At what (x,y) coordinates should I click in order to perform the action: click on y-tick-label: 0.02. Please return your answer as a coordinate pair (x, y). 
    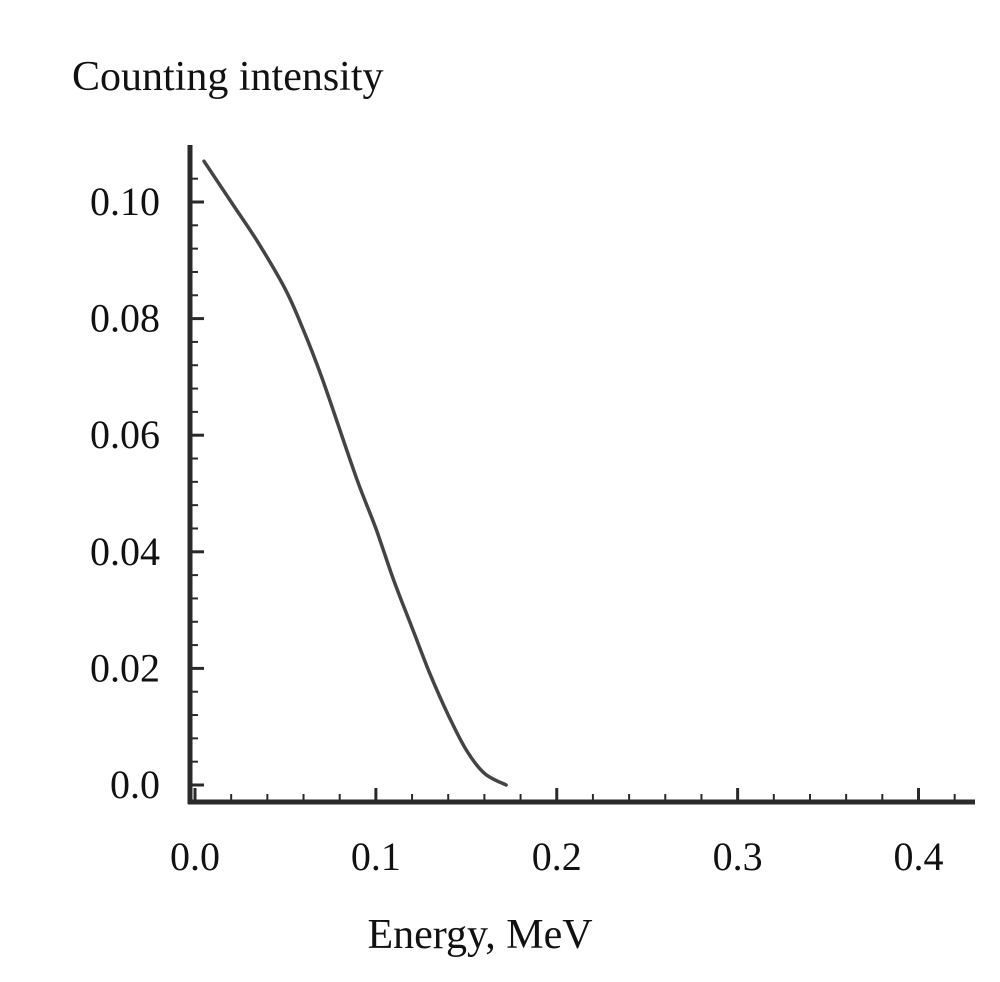
    Looking at the image, I should click on (125, 667).